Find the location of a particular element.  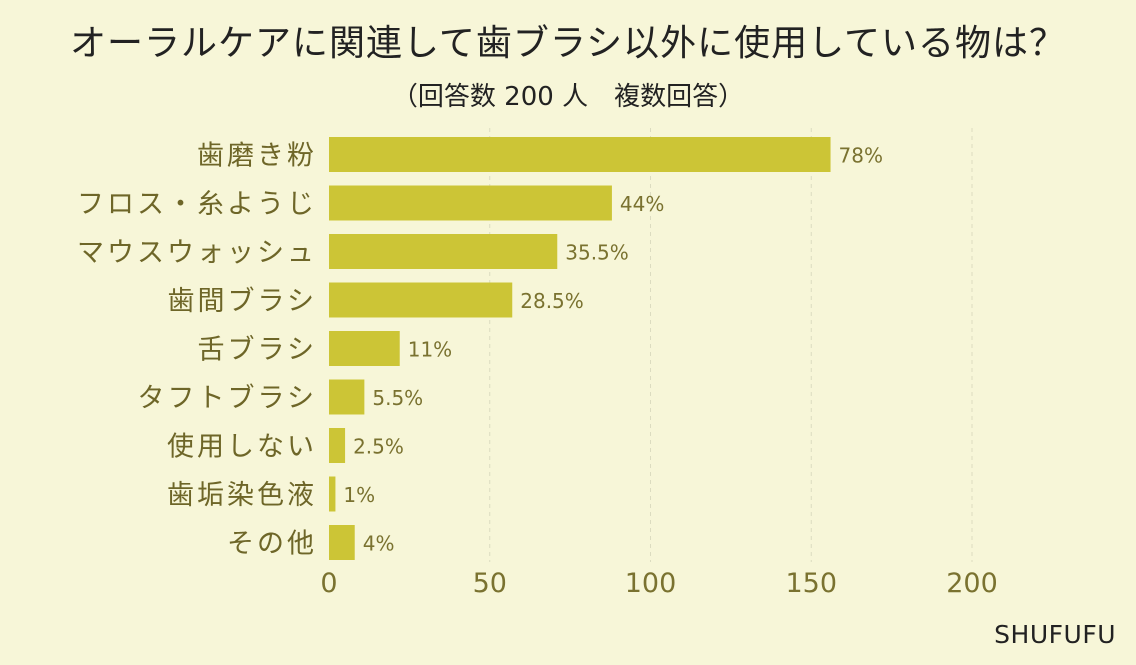

category-label: その他 is located at coordinates (272, 544).